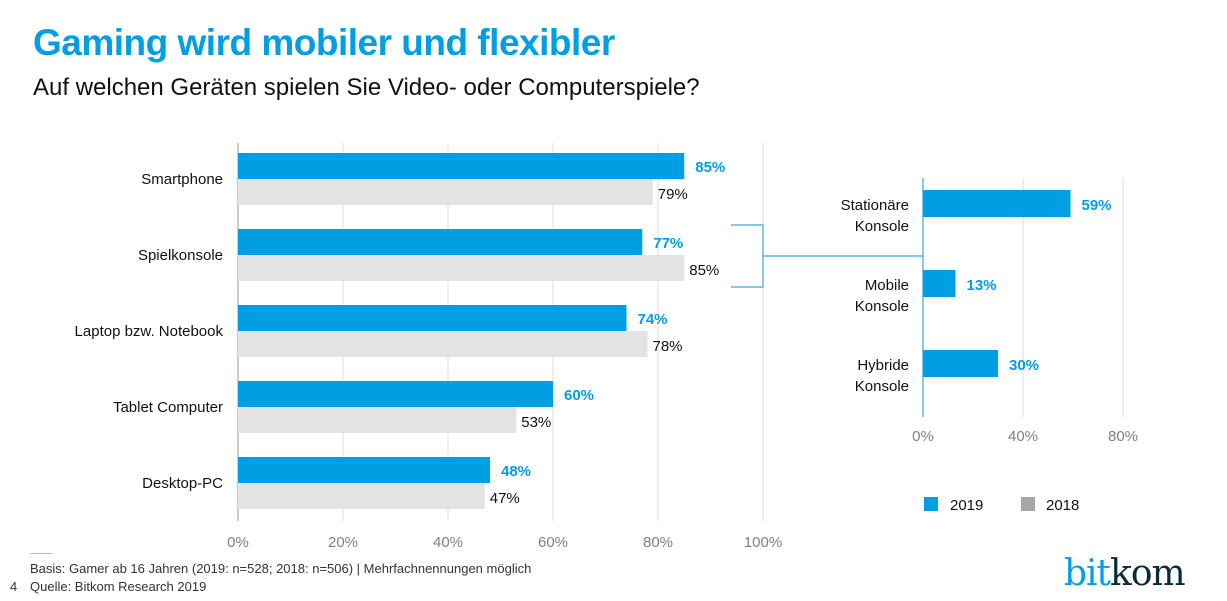 This screenshot has height=601, width=1227. Describe the element at coordinates (324, 42) in the screenshot. I see `chart-title: Gaming wird mobiler und flexibler` at that location.